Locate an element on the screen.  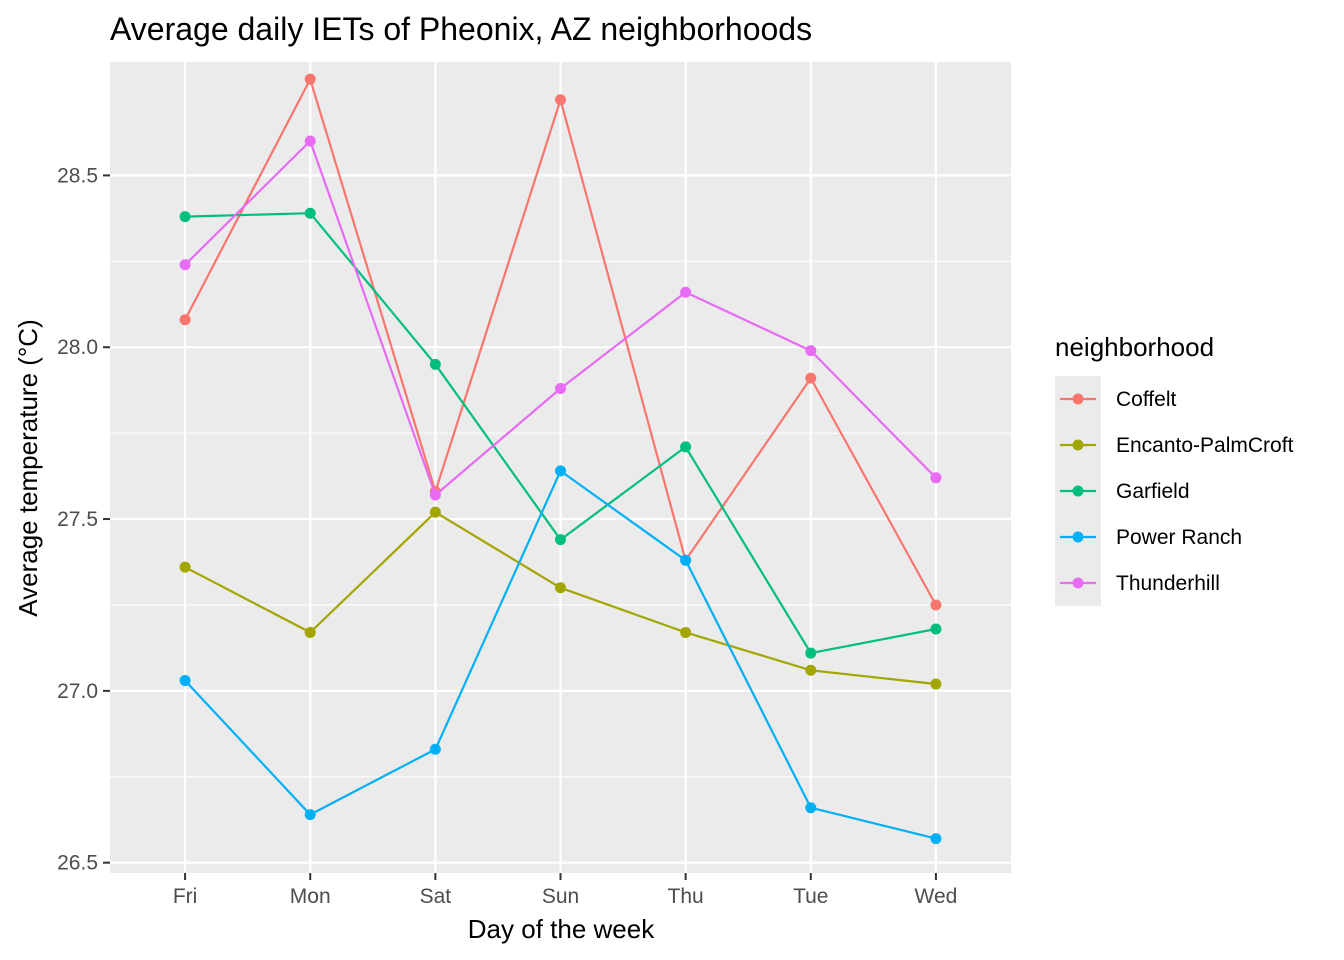
x-tick-label: Sat is located at coordinates (436, 896).